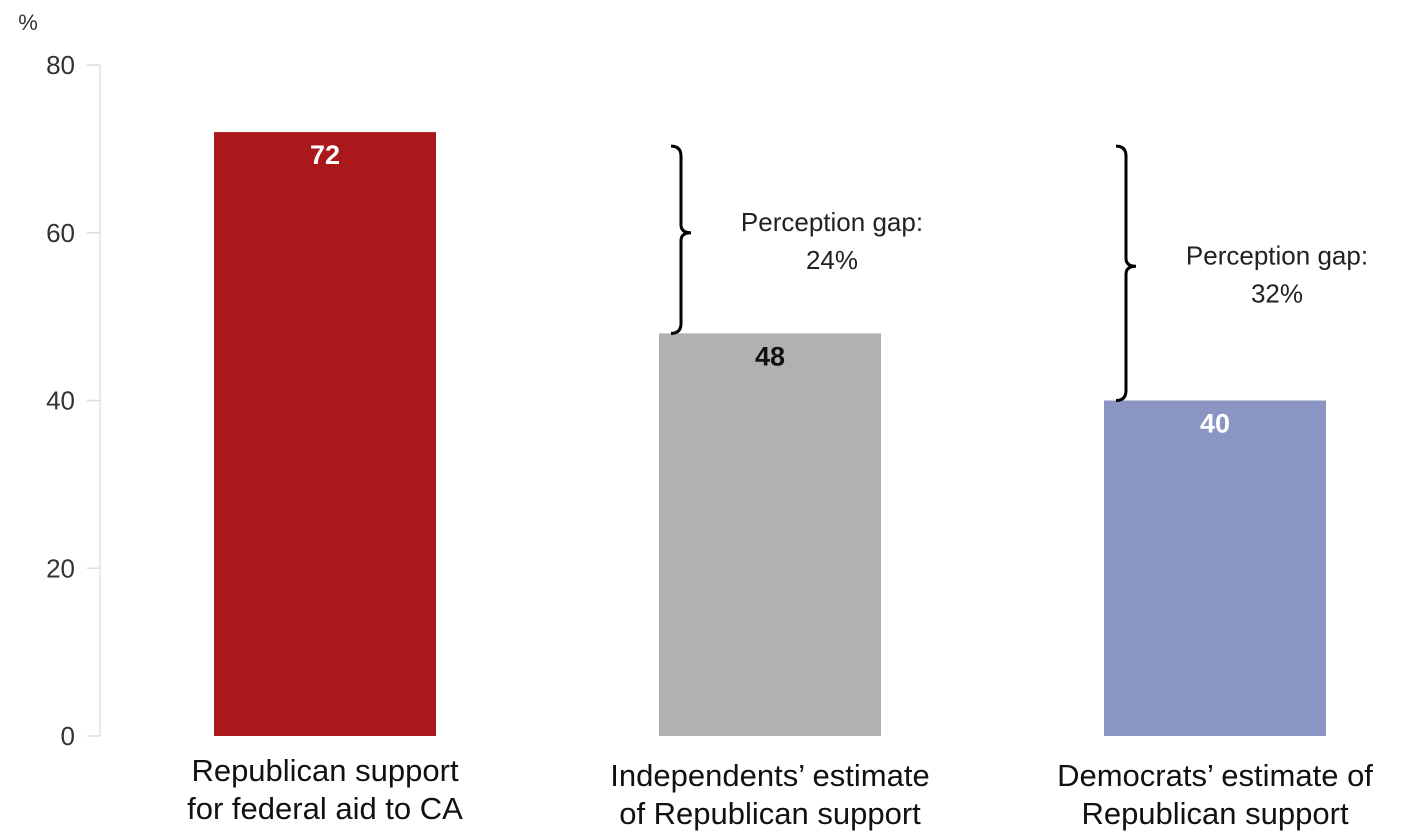 This screenshot has width=1402, height=832. What do you see at coordinates (1215, 794) in the screenshot?
I see `category-label: Democrats’ estimate of Republican support` at bounding box center [1215, 794].